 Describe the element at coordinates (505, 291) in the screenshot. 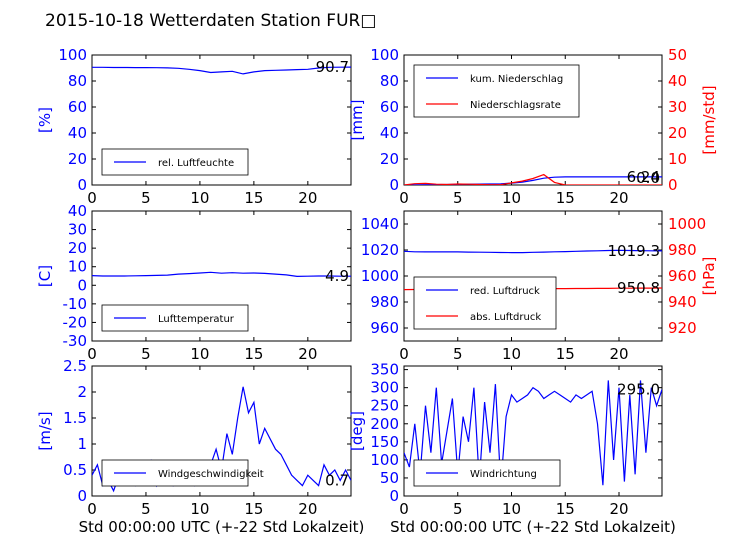

I see `legend-entry: red. Luftdruck` at that location.